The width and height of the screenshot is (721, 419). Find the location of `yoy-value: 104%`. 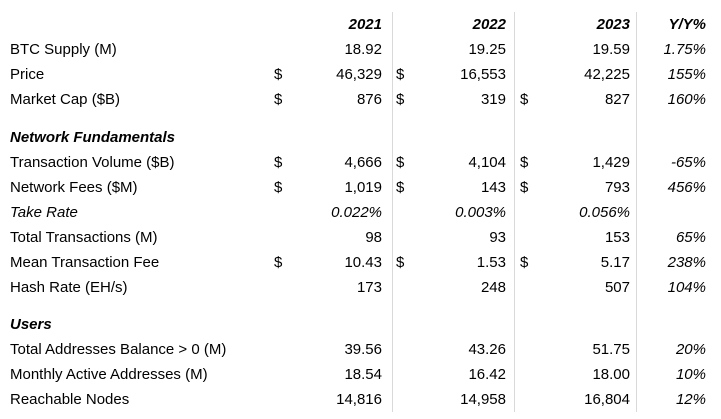

yoy-value: 104% is located at coordinates (686, 287).